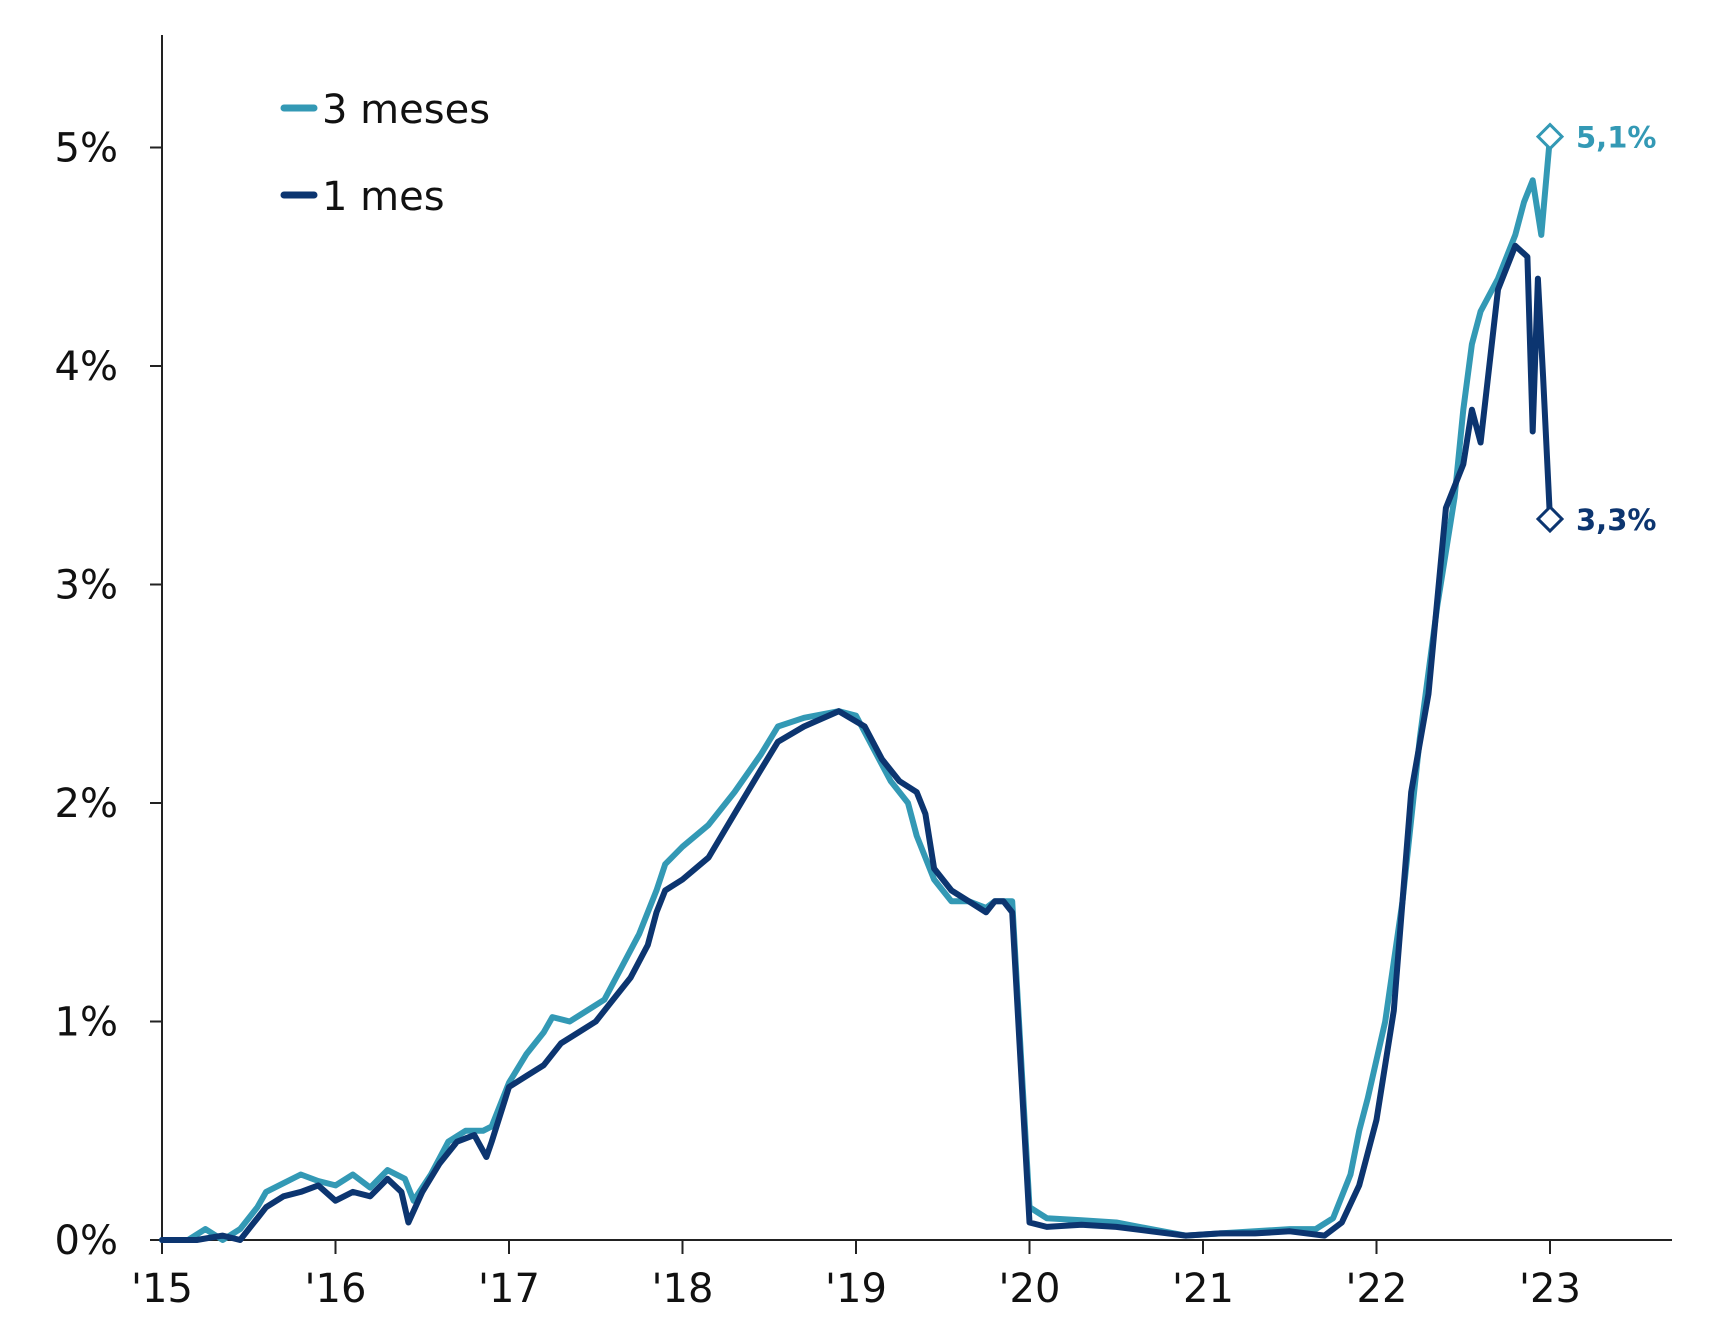 This screenshot has width=1728, height=1344. I want to click on y-tick-label: 4%, so click(86, 367).